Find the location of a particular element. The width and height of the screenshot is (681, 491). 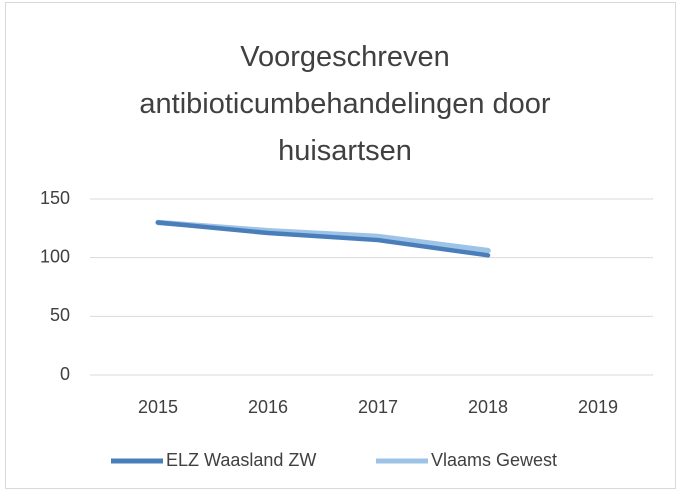

x-tick-label: 2016 is located at coordinates (268, 407).